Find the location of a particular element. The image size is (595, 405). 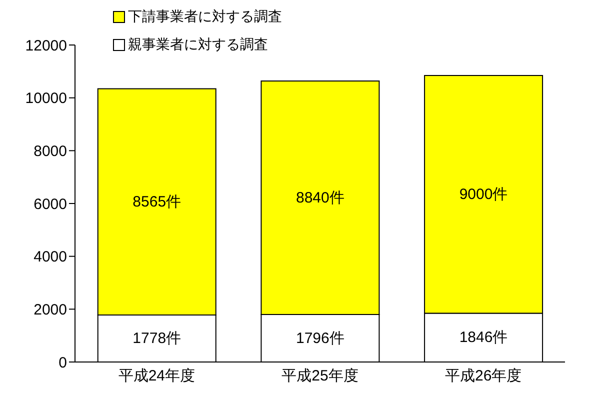

data-label: 8840件 is located at coordinates (320, 197).